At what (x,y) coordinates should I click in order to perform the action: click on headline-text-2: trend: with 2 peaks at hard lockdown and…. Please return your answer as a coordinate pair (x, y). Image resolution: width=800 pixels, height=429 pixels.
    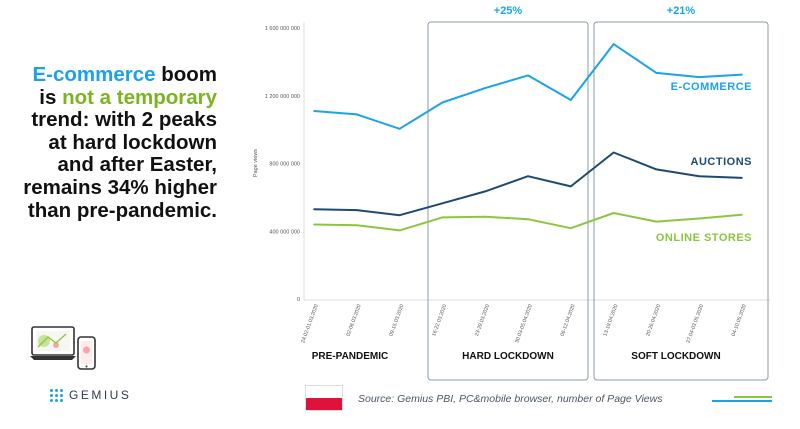
    Looking at the image, I should click on (120, 165).